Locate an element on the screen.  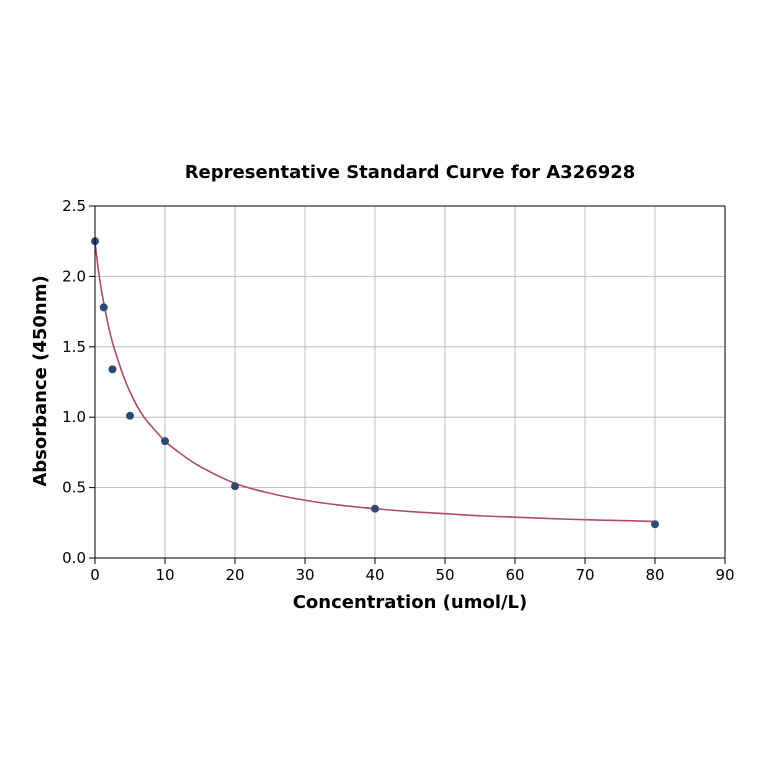
x-tick-label: 80 is located at coordinates (654, 575).